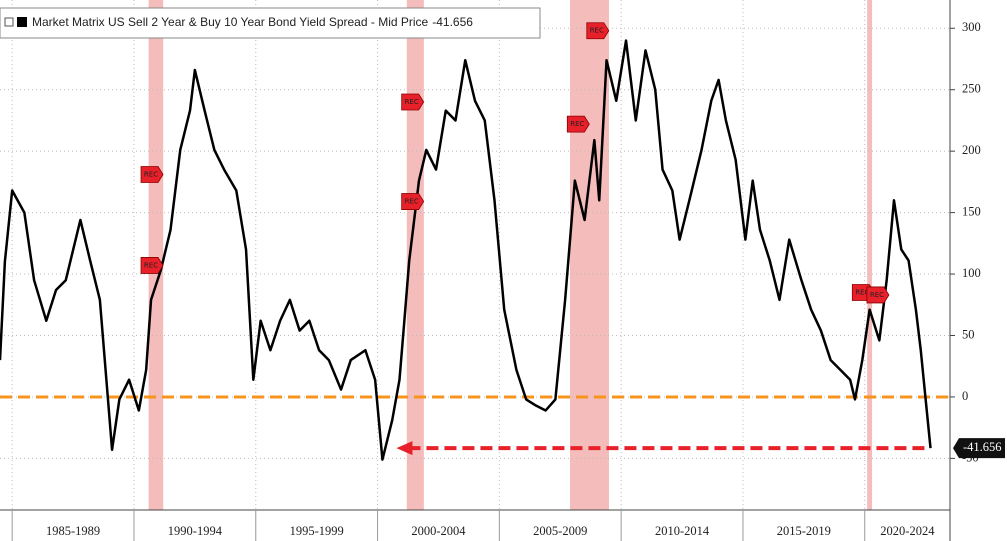 The width and height of the screenshot is (1007, 541). Describe the element at coordinates (9, 22) in the screenshot. I see `legend-toggle` at that location.